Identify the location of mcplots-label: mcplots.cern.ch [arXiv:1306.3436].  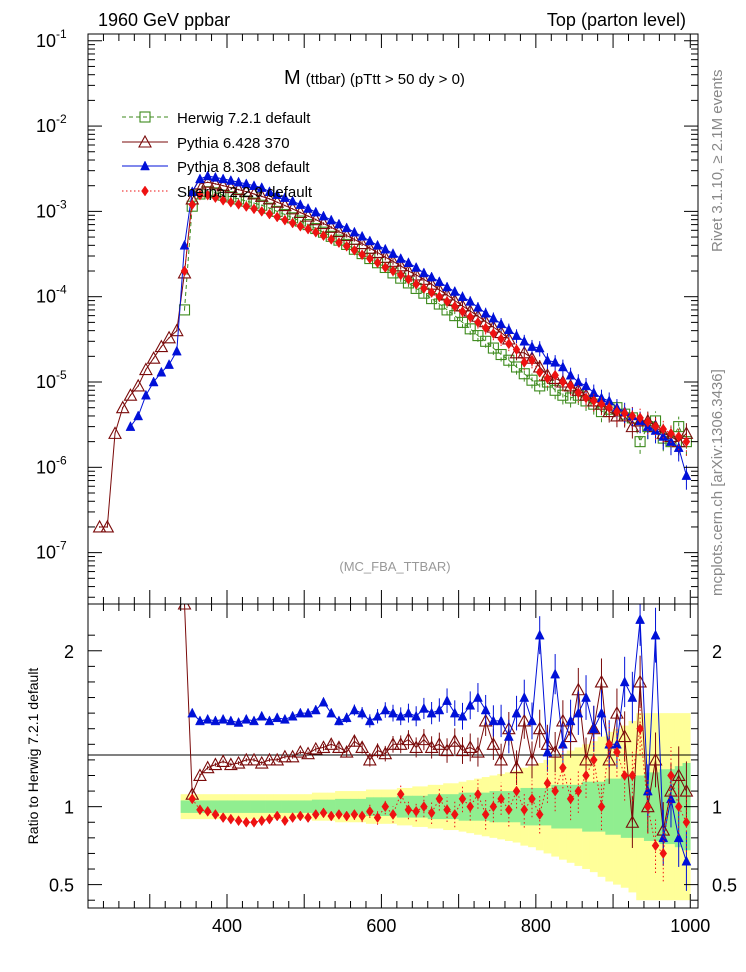
(717, 482).